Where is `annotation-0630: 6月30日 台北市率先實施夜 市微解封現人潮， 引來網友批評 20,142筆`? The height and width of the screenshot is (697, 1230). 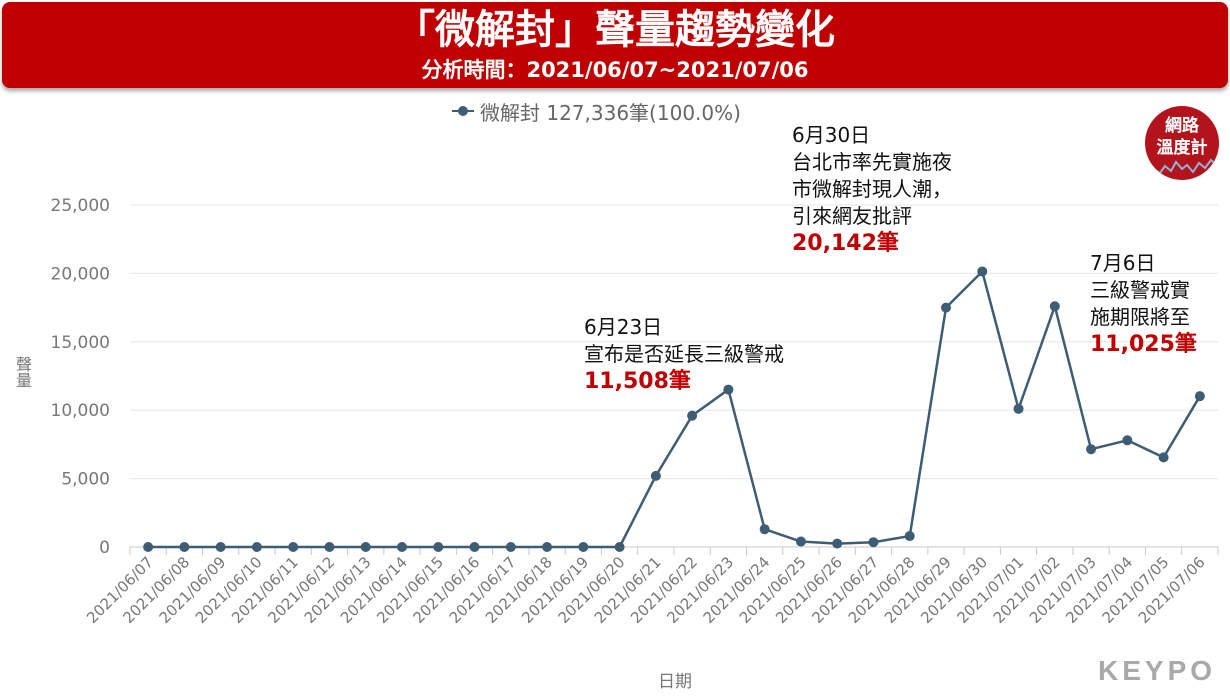
annotation-0630: 6月30日 台北市率先實施夜 市微解封現人潮， 引來網友批評 20,142筆 is located at coordinates (872, 189).